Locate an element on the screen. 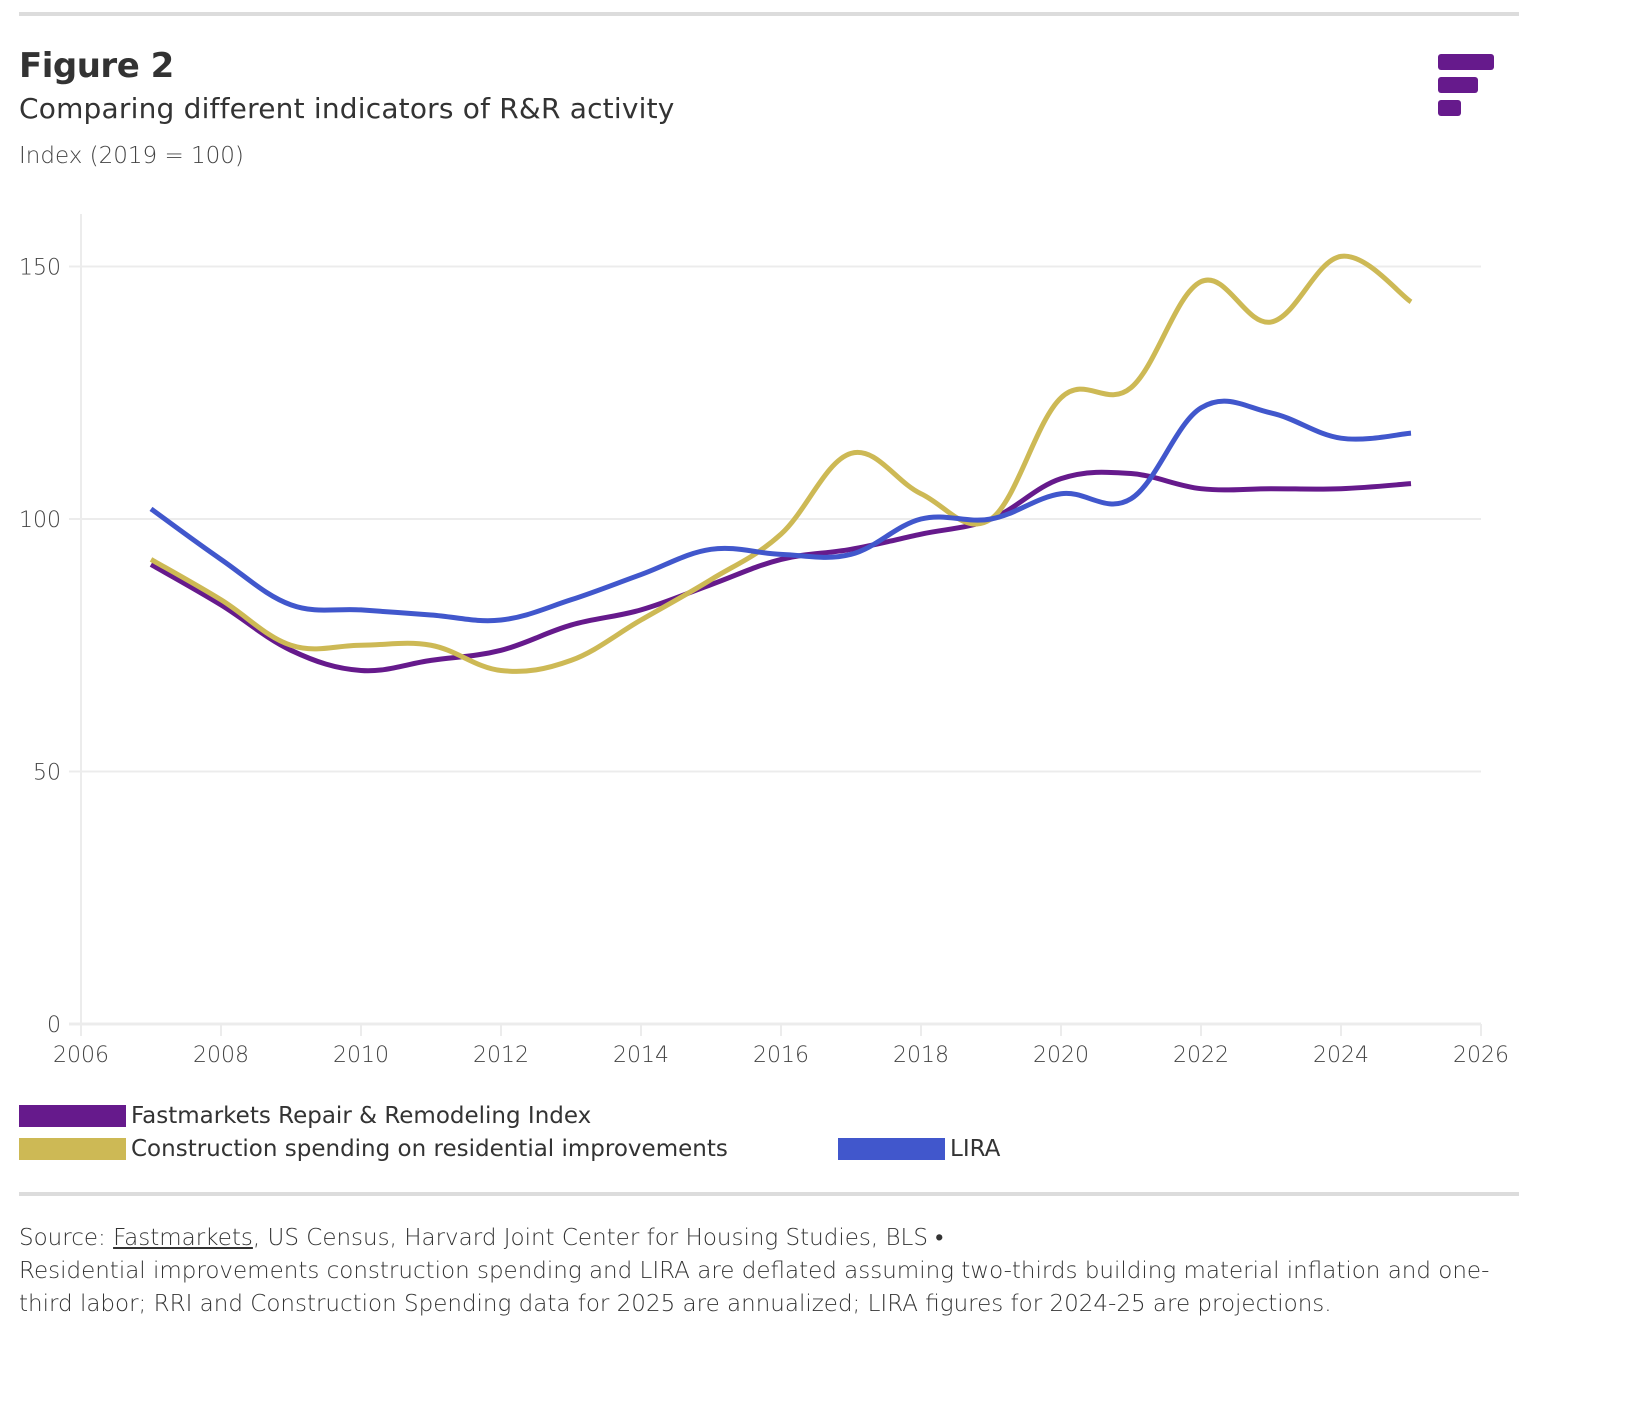  x-tick-label-2020: 2020 is located at coordinates (1061, 1055).